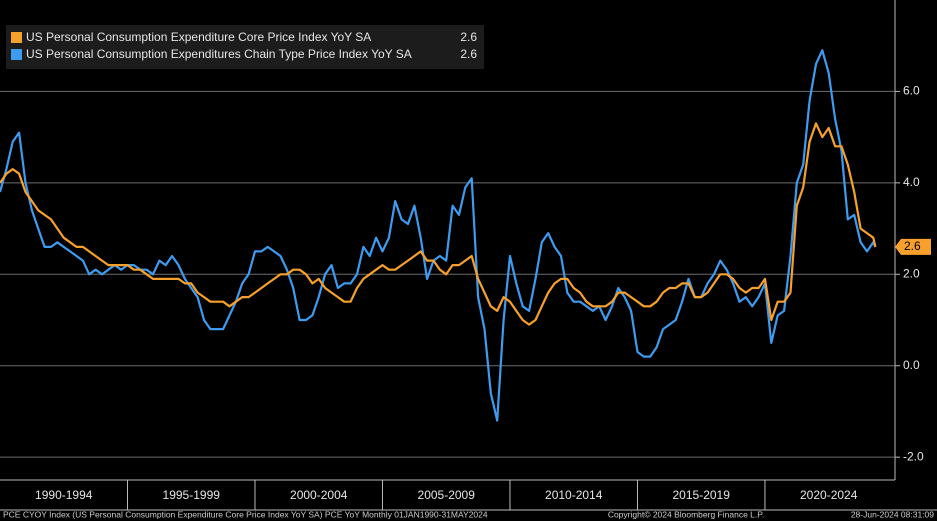  Describe the element at coordinates (911, 182) in the screenshot. I see `y-tick-label: 4.0` at that location.